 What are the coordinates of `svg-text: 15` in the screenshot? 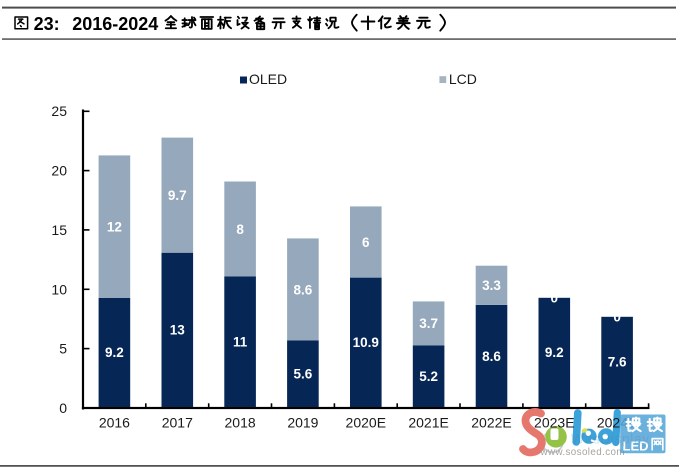 It's located at (59, 230).